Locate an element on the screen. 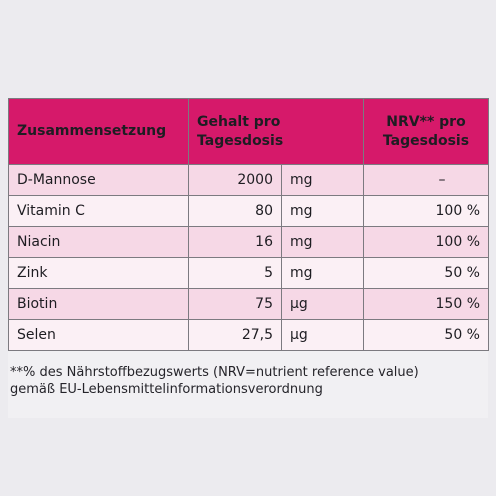 The image size is (496, 496). ingredient-name: Vitamin C is located at coordinates (98, 211).